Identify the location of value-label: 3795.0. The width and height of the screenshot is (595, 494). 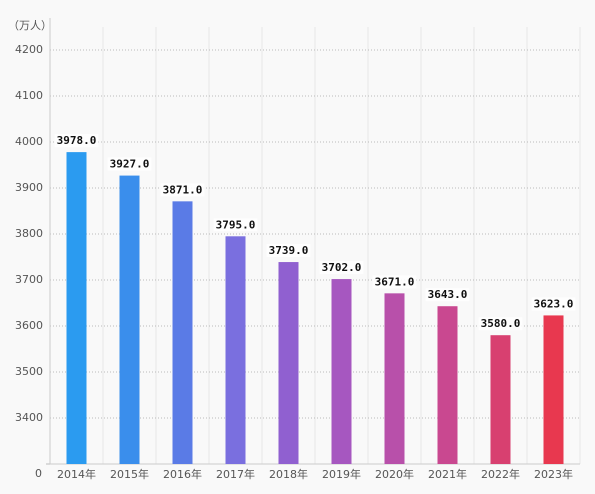
(236, 224).